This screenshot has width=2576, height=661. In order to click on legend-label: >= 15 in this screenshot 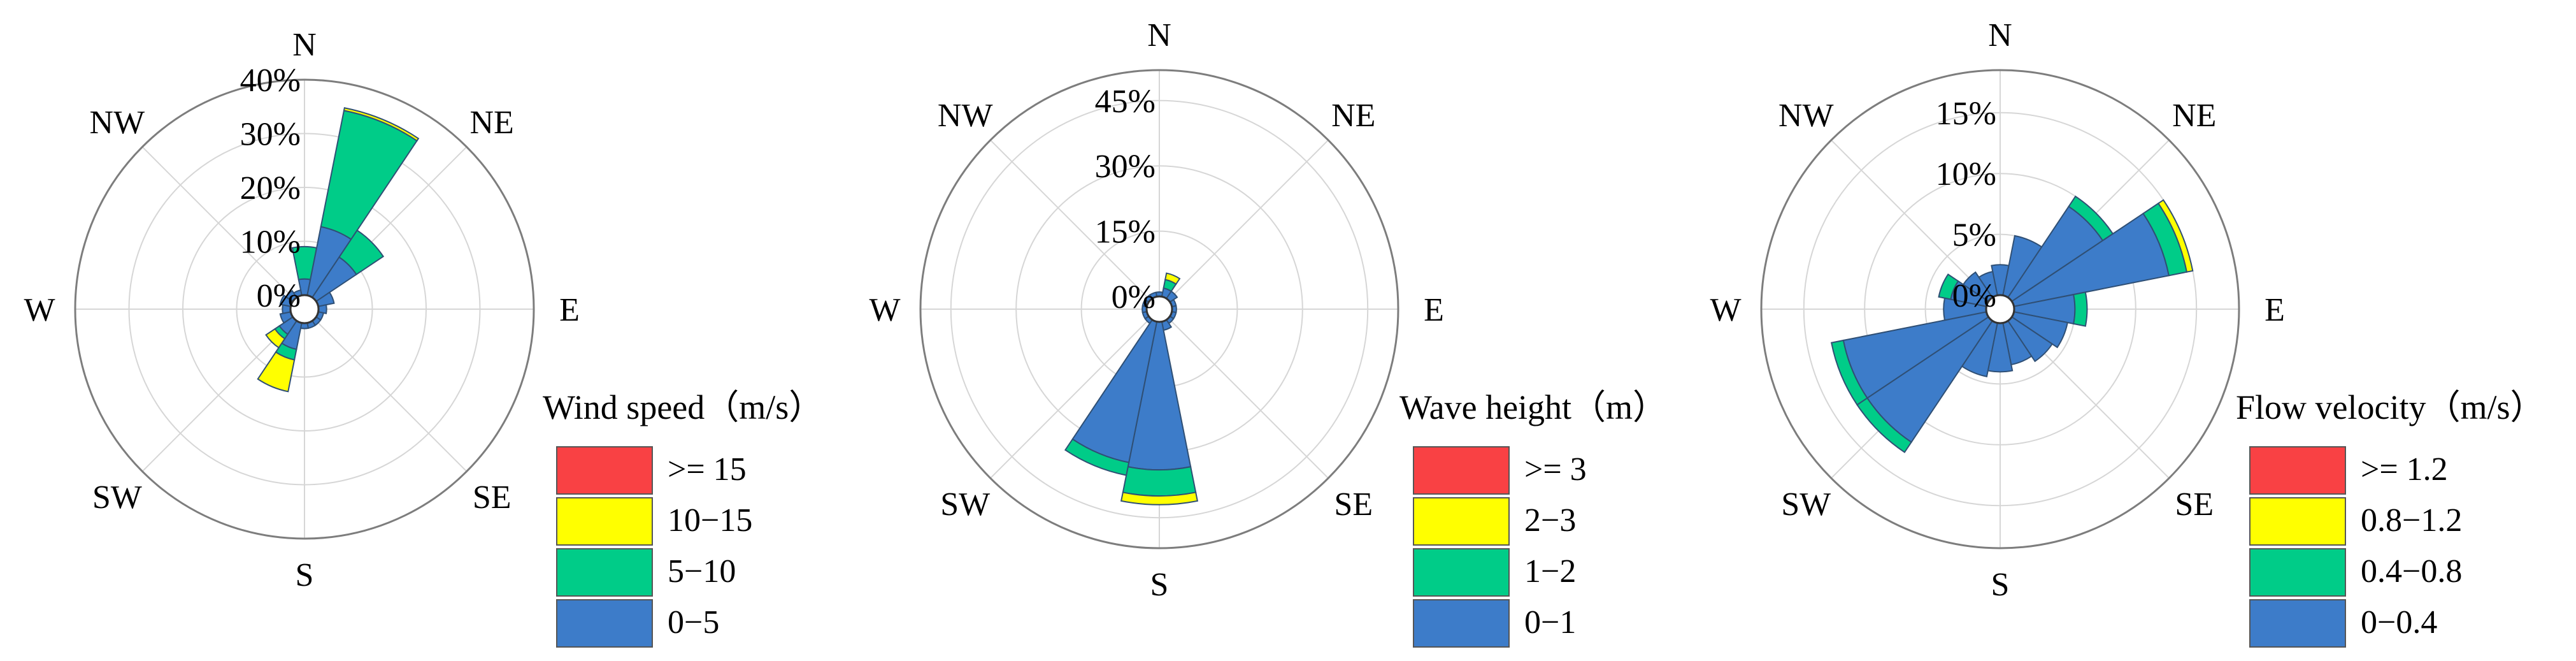, I will do `click(708, 469)`.